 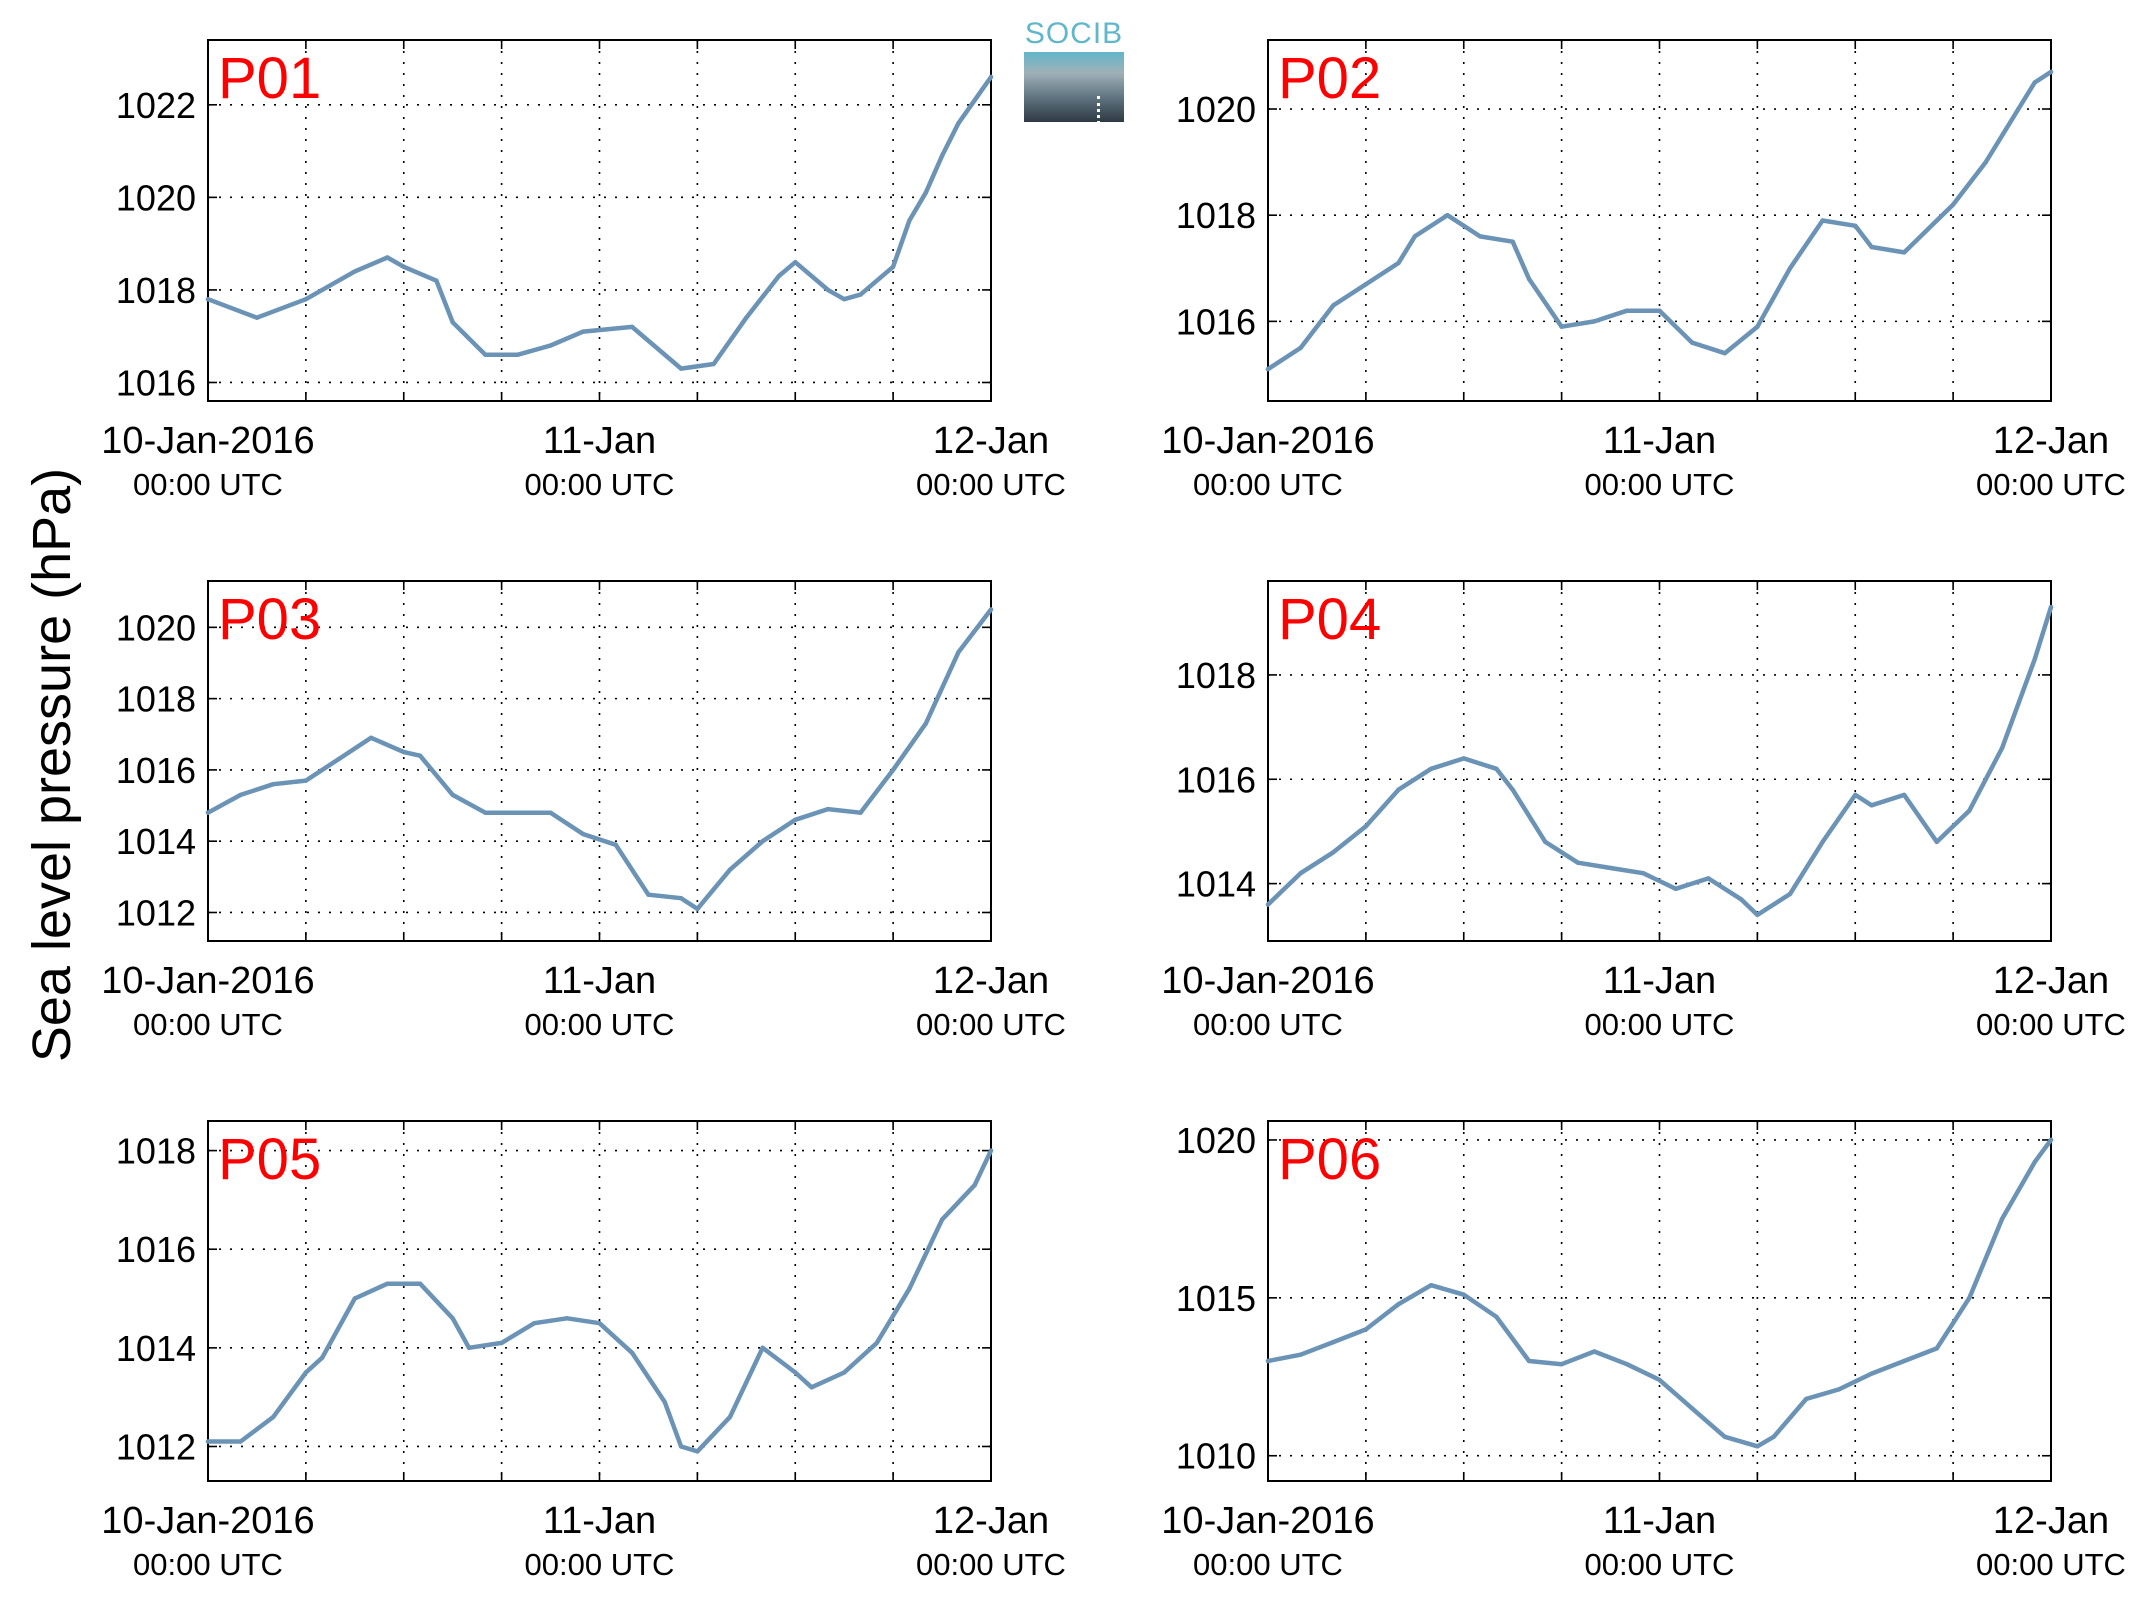 What do you see at coordinates (1074, 94) in the screenshot?
I see `socib-logo-graphic` at bounding box center [1074, 94].